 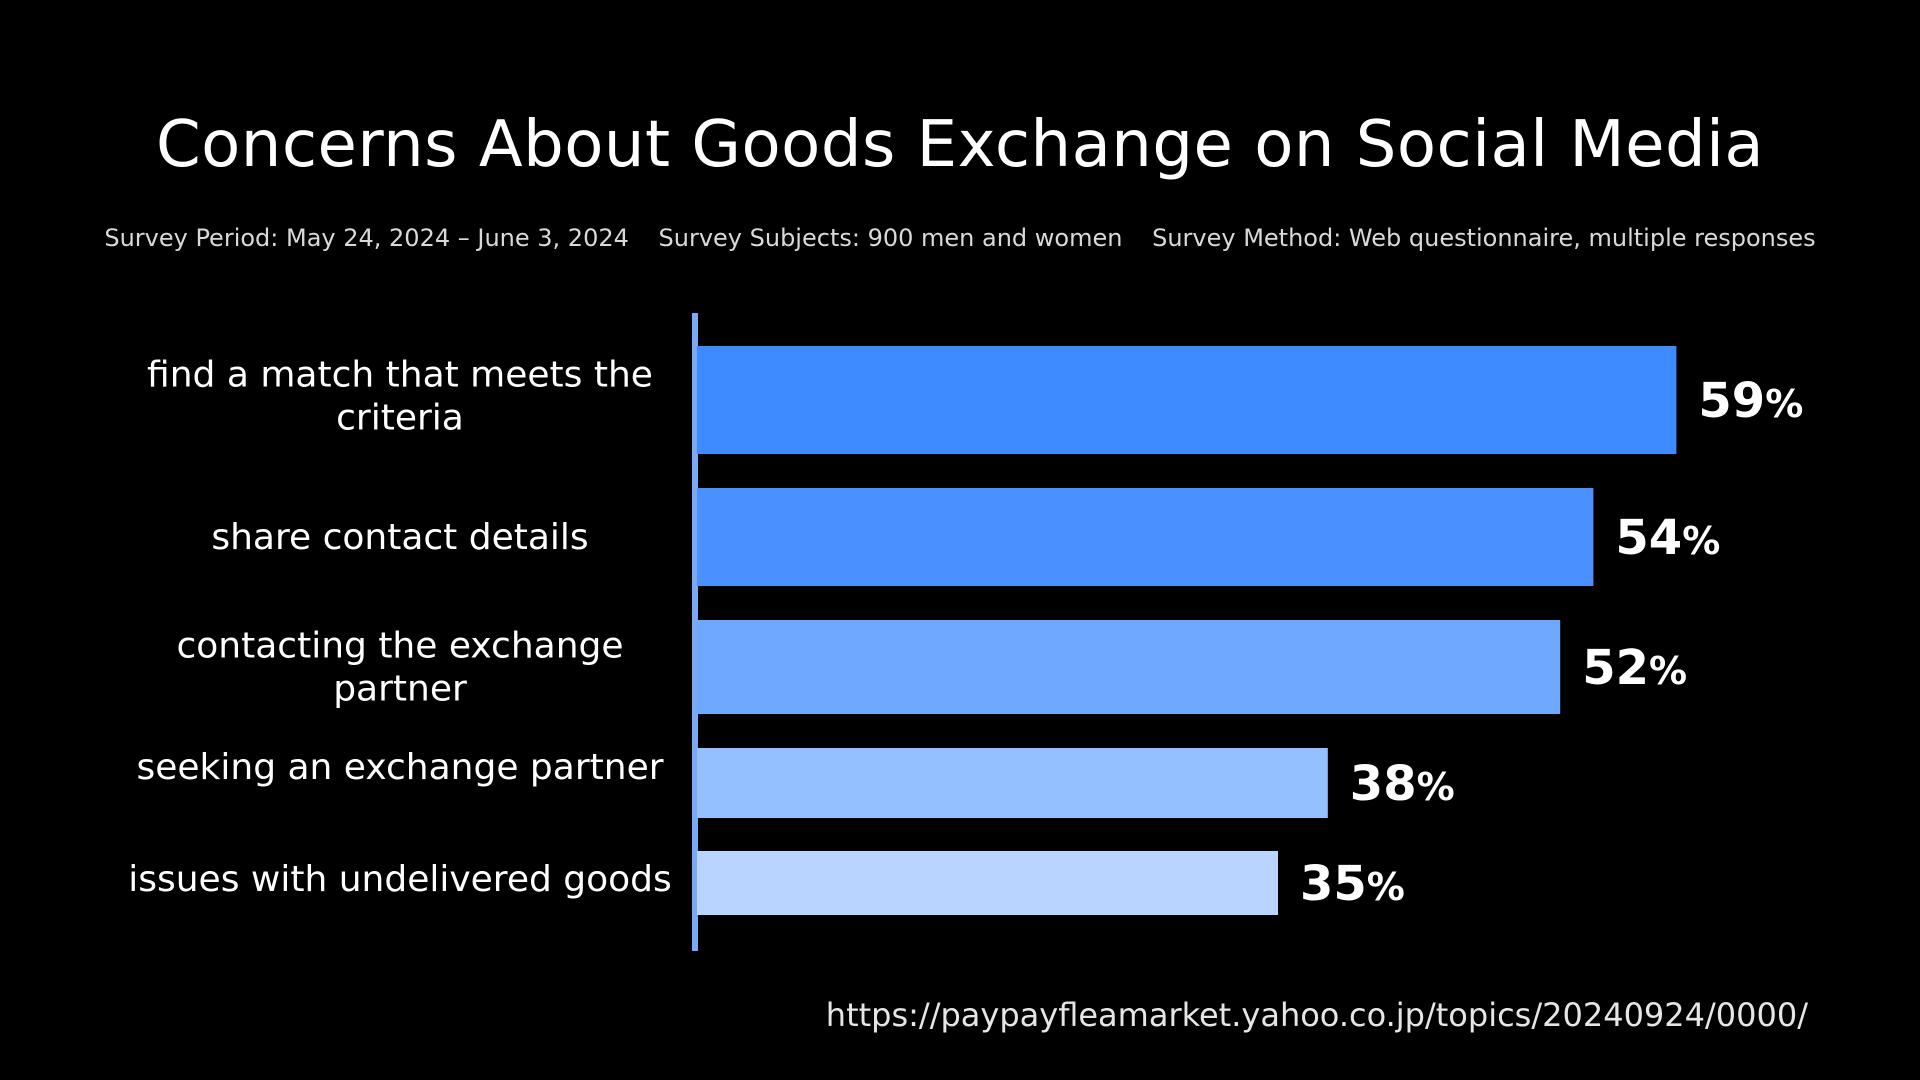 What do you see at coordinates (695, 632) in the screenshot?
I see `y-axis-line` at bounding box center [695, 632].